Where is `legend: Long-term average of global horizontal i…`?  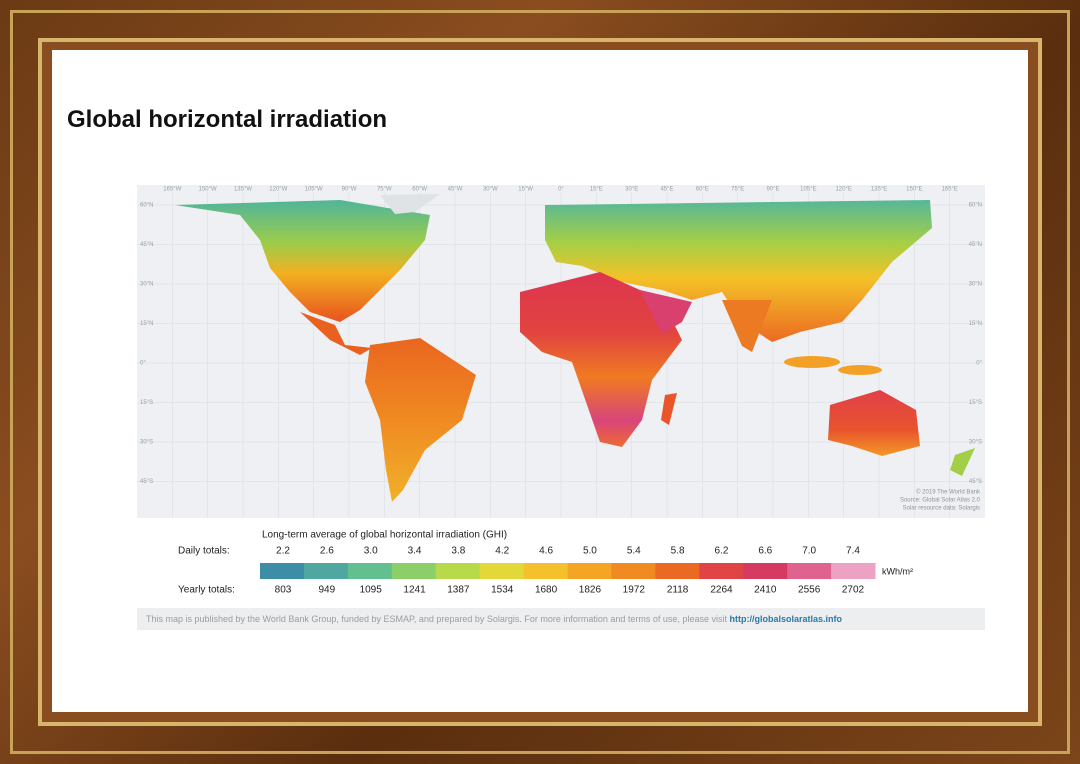
legend: Long-term average of global horizontal i… is located at coordinates (545, 563).